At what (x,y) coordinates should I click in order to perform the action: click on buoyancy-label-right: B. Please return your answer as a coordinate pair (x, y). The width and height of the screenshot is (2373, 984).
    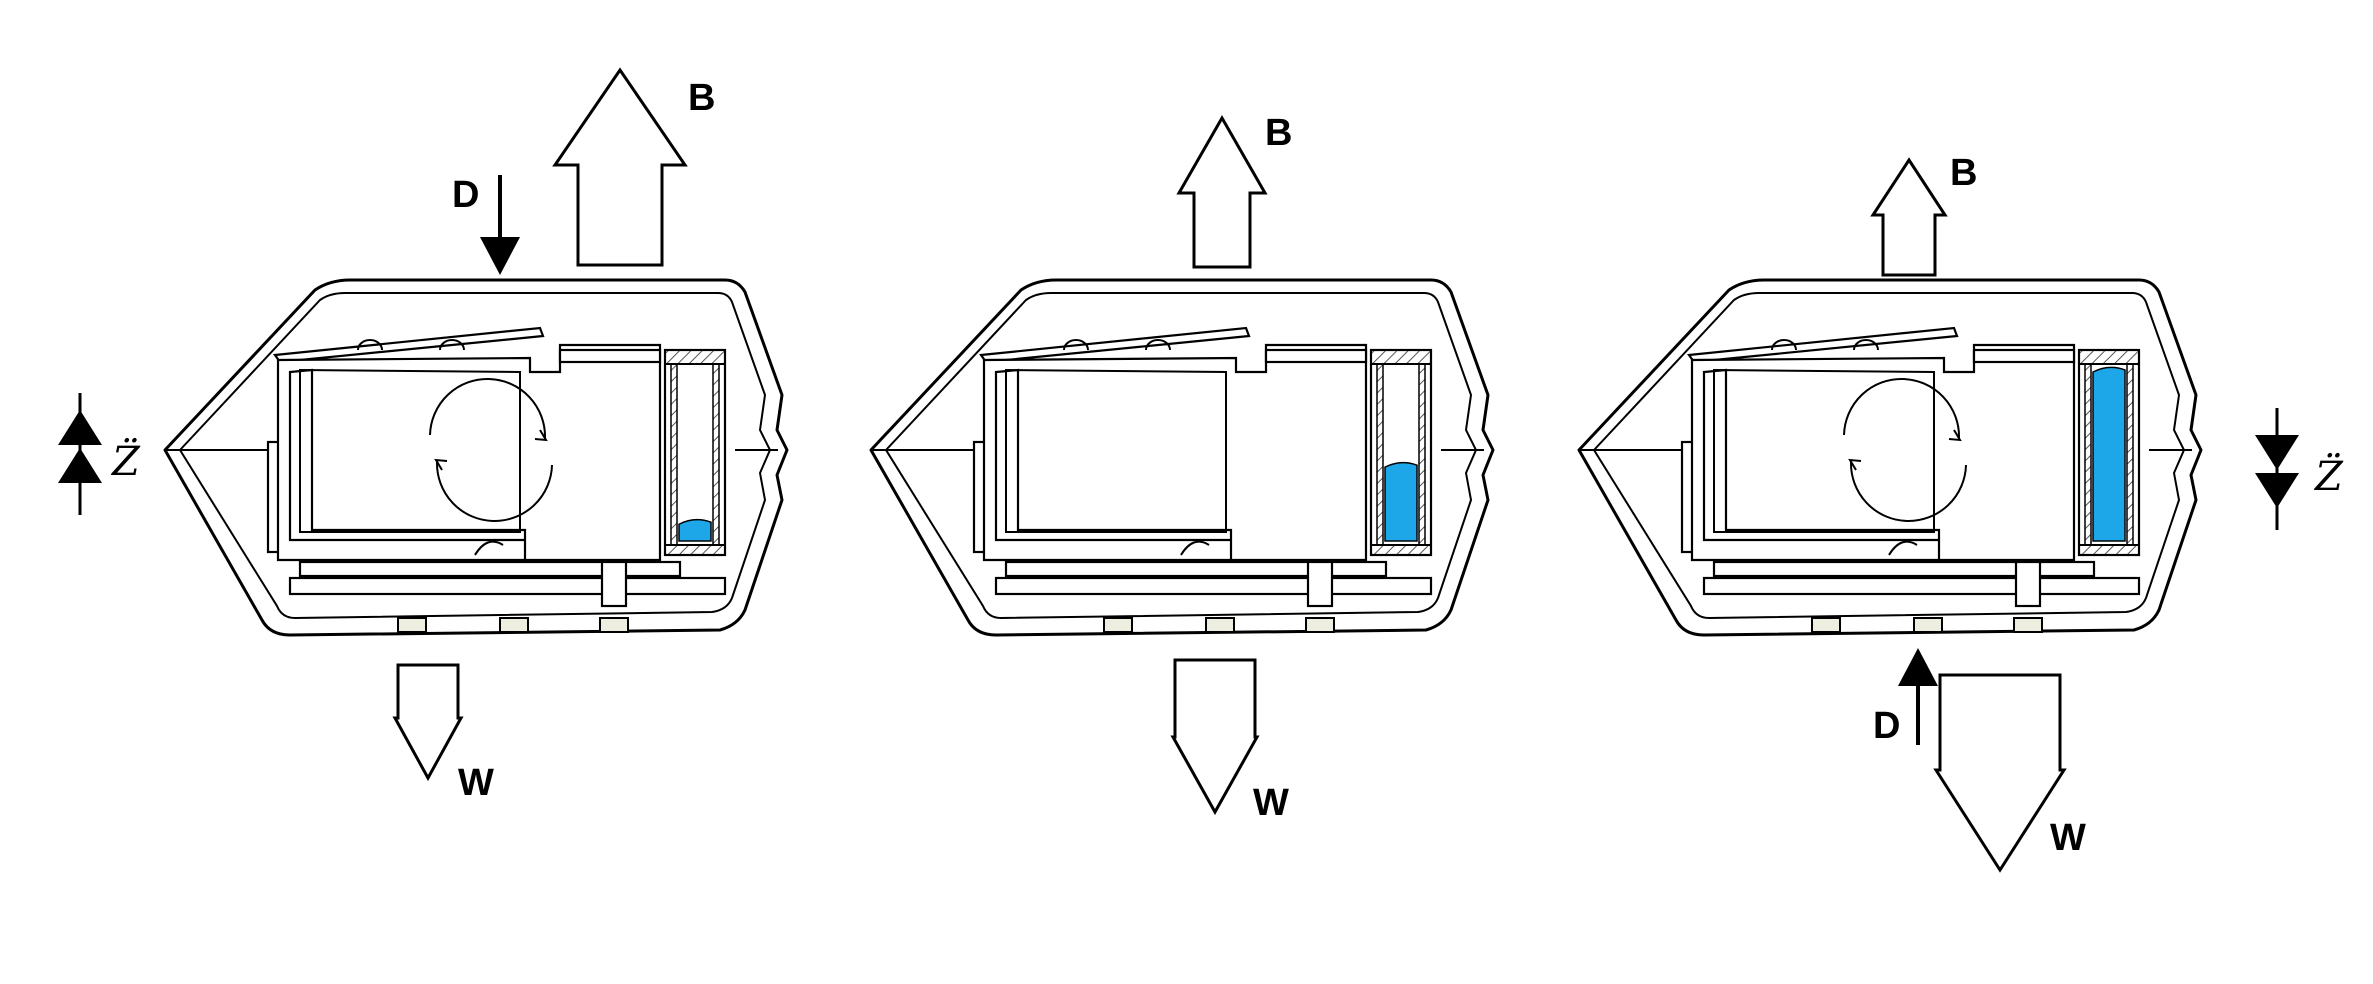
    Looking at the image, I should click on (1963, 173).